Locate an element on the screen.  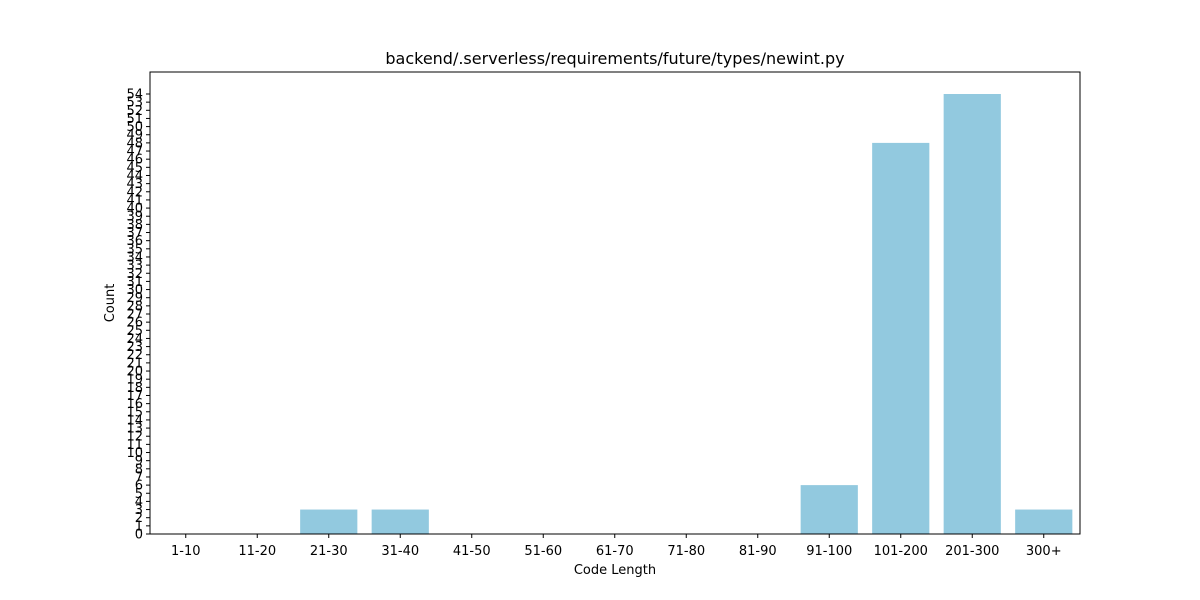
y-tick-label: 18 is located at coordinates (134, 388).